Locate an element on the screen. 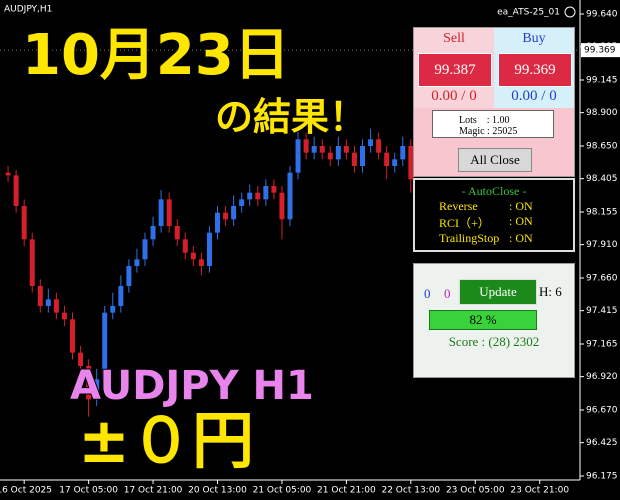 This screenshot has height=500, width=620. auto-title: - AutoClose - is located at coordinates (494, 191).